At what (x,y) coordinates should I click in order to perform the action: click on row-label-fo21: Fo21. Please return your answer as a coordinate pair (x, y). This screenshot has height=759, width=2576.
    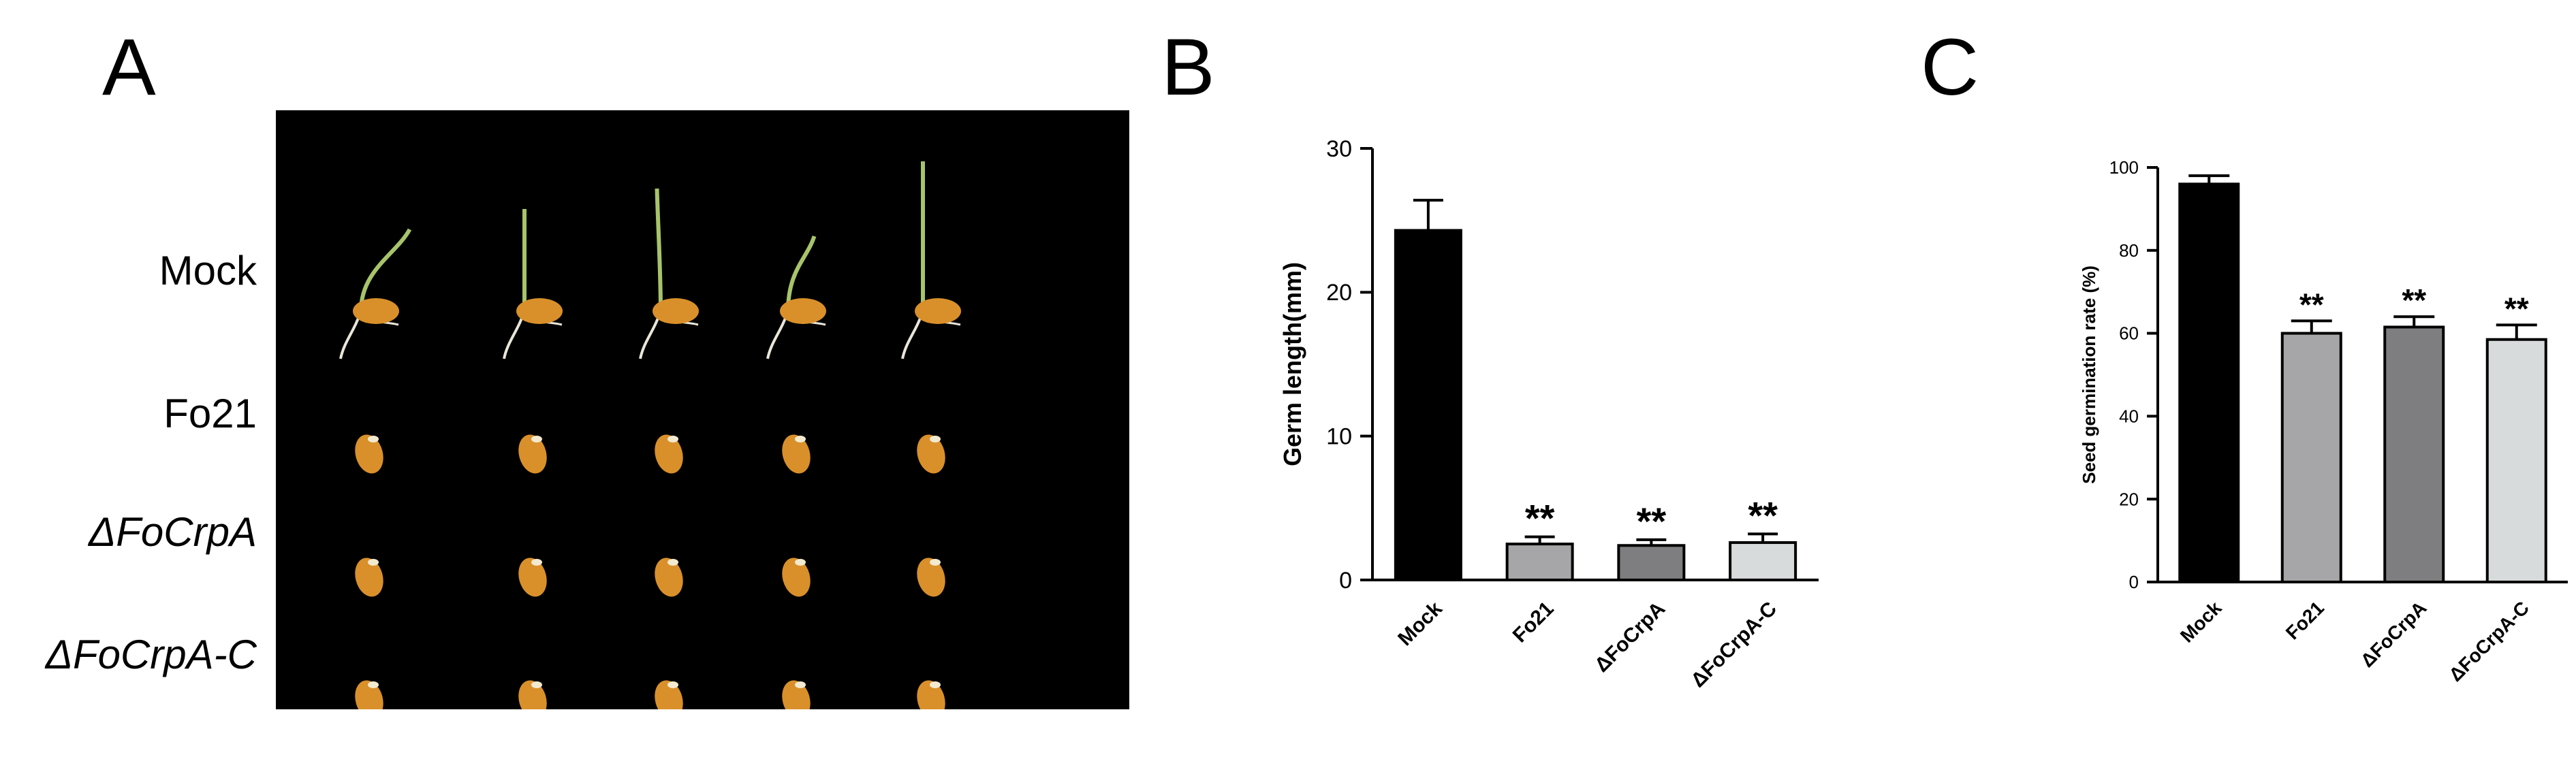
    Looking at the image, I should click on (210, 413).